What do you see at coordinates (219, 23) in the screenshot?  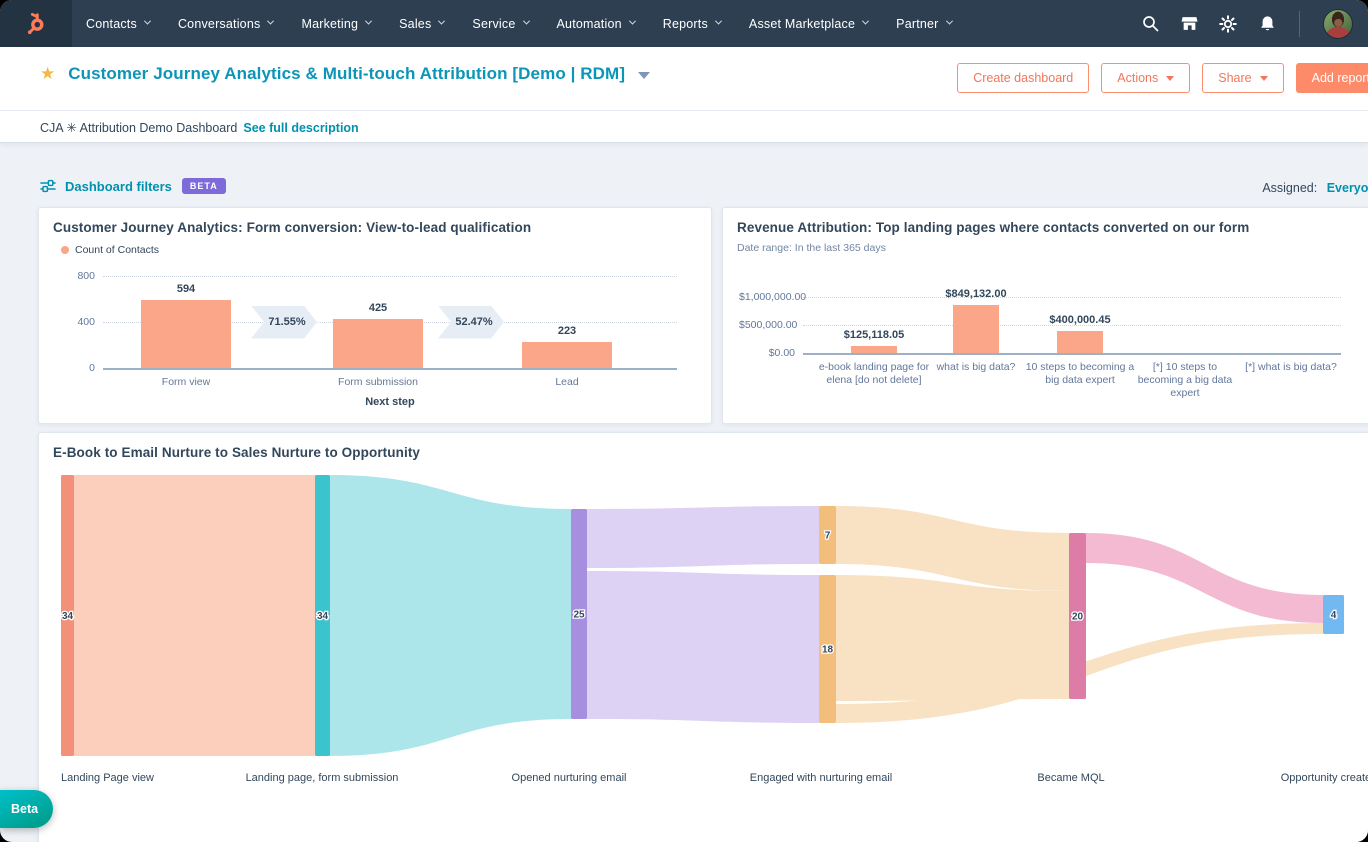 I see `nav-item-label: Conversations` at bounding box center [219, 23].